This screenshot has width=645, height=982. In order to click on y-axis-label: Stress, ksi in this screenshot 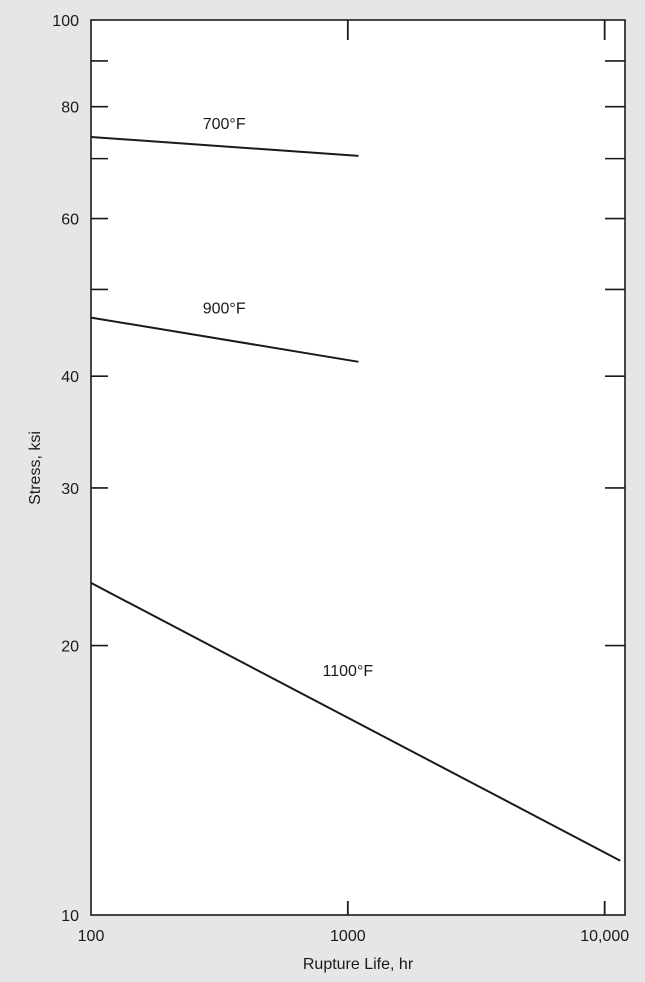, I will do `click(35, 468)`.